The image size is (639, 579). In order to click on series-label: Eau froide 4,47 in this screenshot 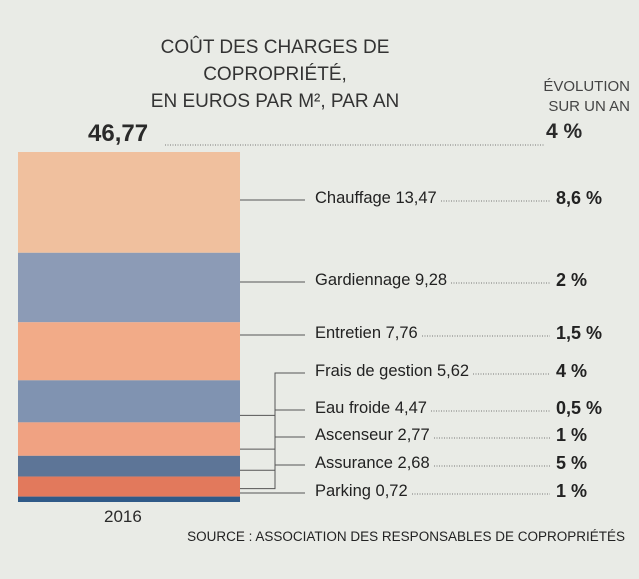, I will do `click(371, 408)`.